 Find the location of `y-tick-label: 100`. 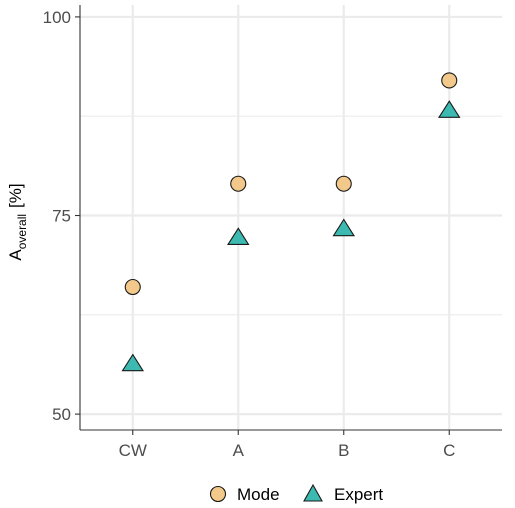

y-tick-label: 100 is located at coordinates (57, 17).